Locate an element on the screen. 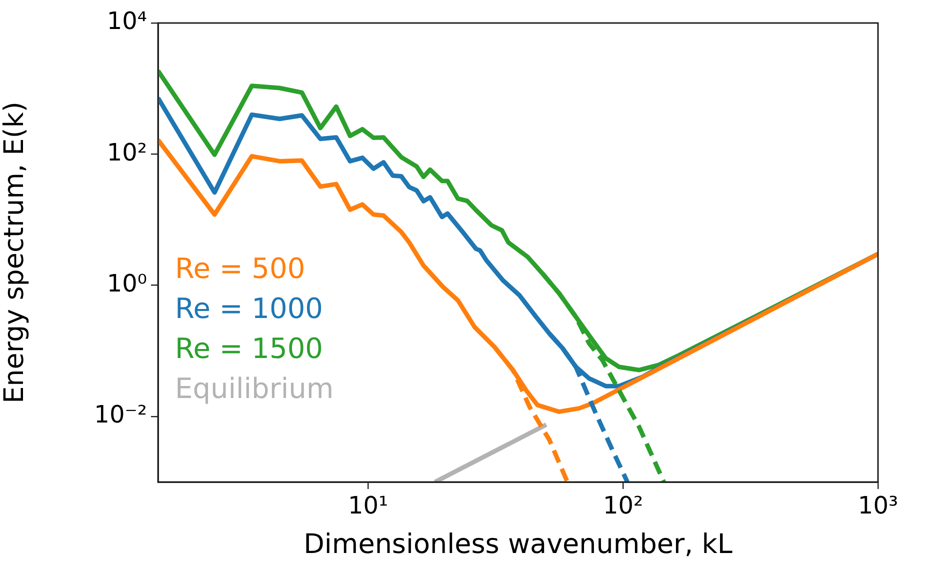 The image size is (933, 564). y-axis-title: Energy spectrum, E(k) is located at coordinates (15, 253).